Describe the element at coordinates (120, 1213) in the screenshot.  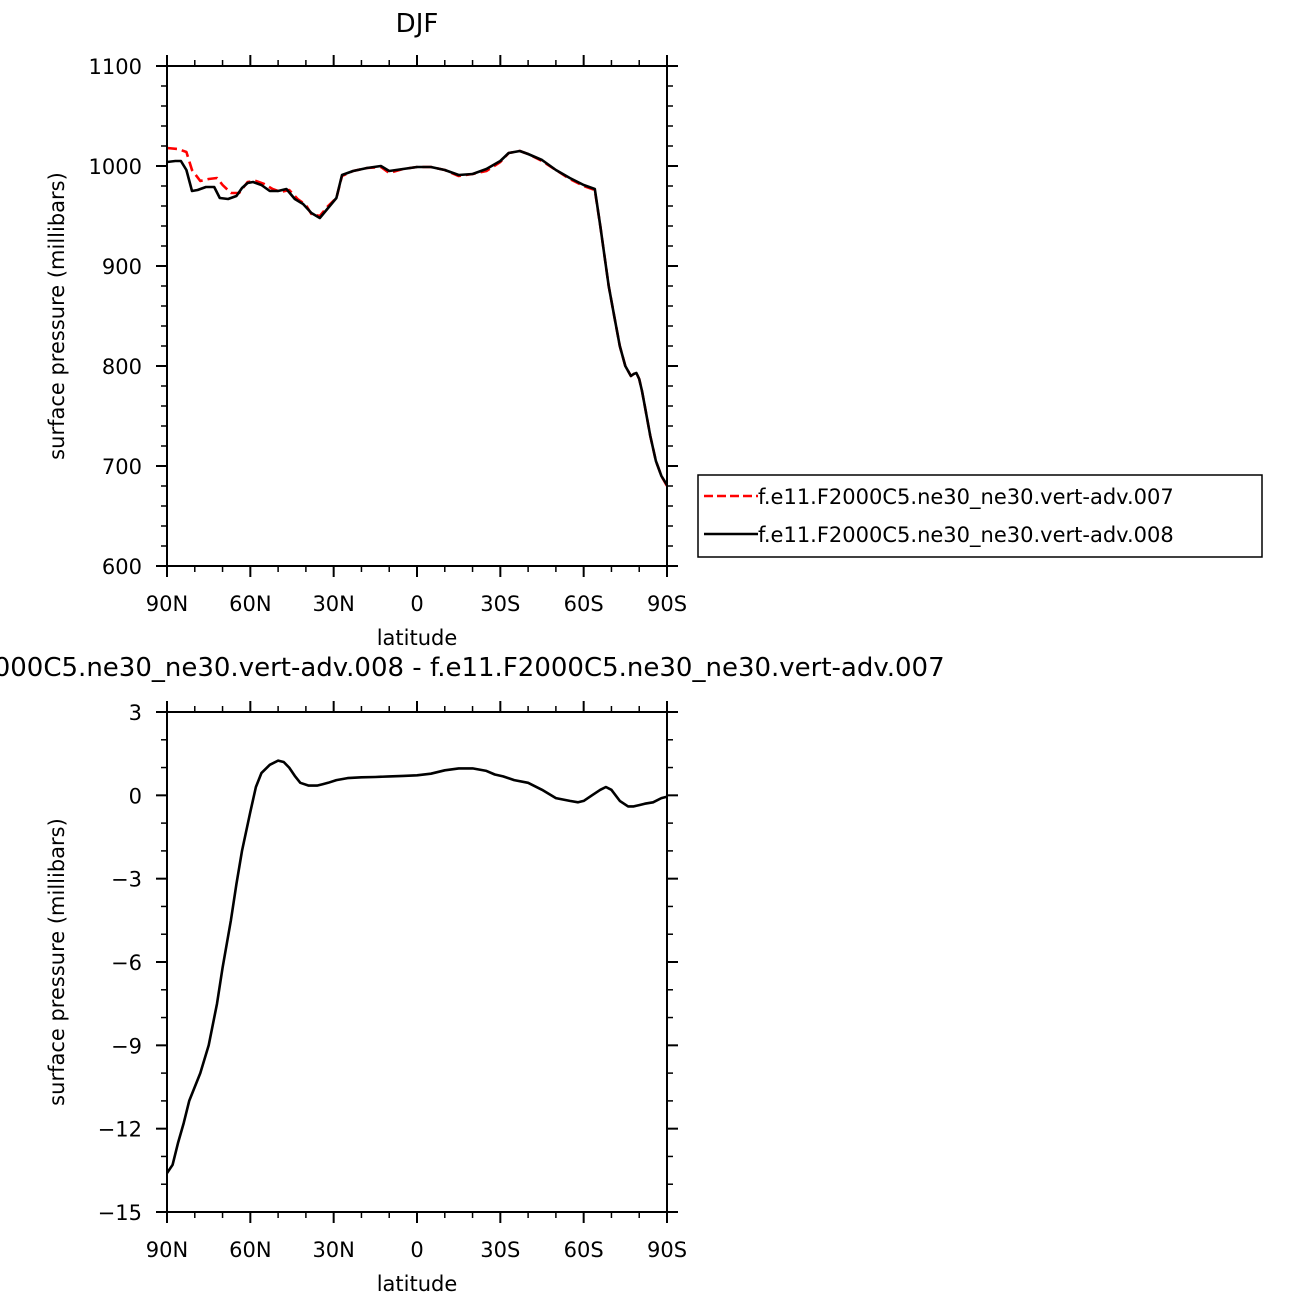
I see `y-tick-label: −15` at that location.